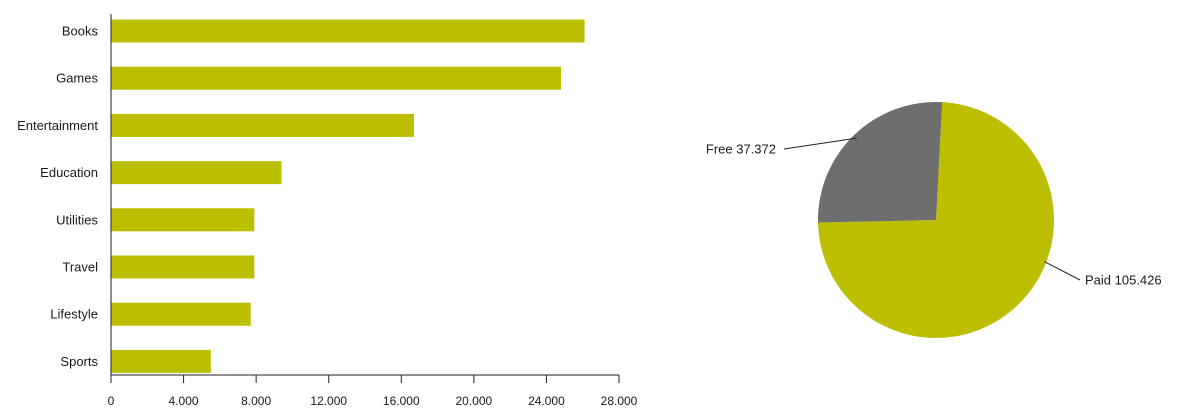  Describe the element at coordinates (619, 401) in the screenshot. I see `x-tick-label: 28.000` at that location.